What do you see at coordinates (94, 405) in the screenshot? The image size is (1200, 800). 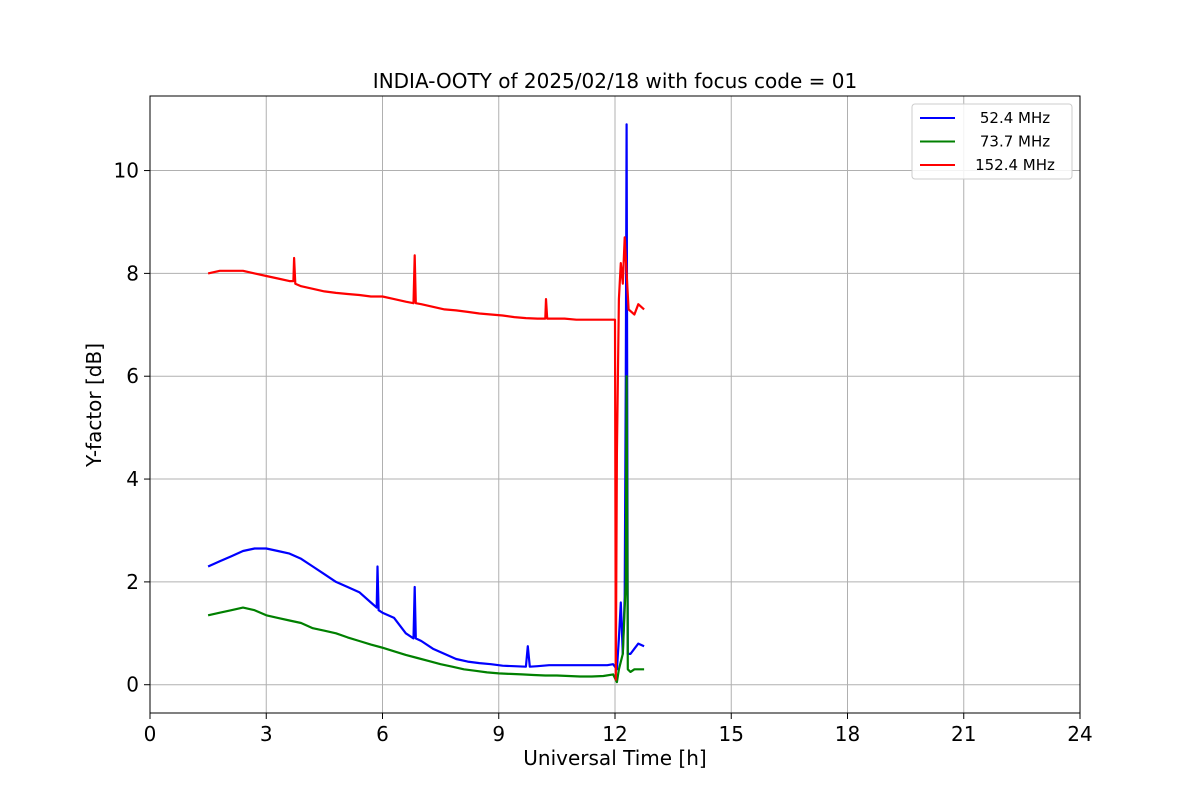 I see `y-axis-label: Y-factor [dB]` at bounding box center [94, 405].